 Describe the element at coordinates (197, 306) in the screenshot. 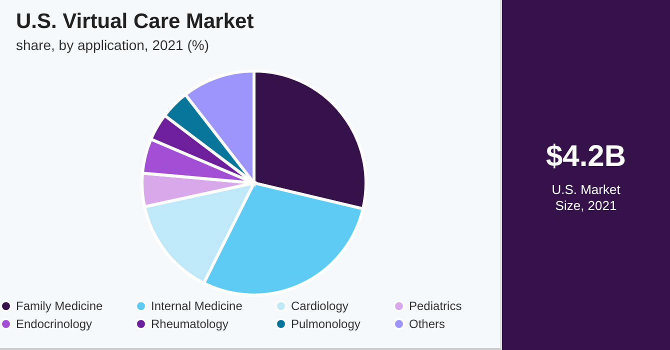

I see `legend-label: Internal Medicine` at that location.